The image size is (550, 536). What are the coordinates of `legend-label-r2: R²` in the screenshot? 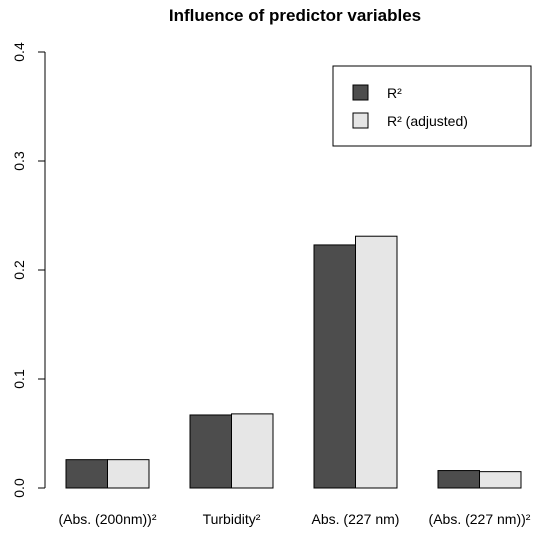 It's located at (394, 93).